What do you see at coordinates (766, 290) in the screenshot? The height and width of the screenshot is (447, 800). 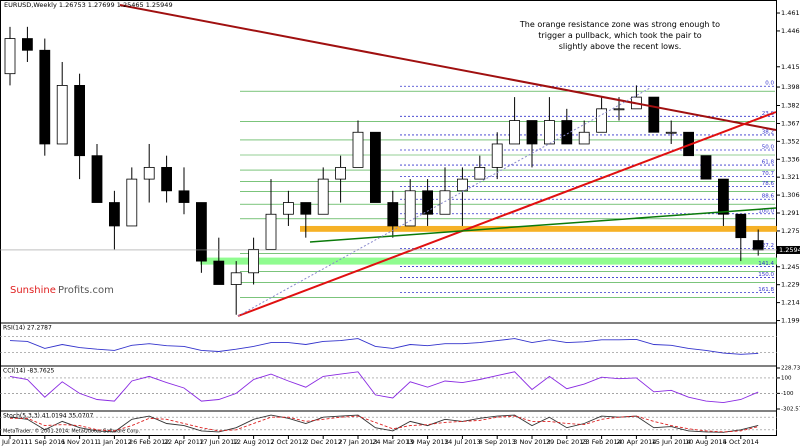 I see `fib-label: 161.8` at bounding box center [766, 290].